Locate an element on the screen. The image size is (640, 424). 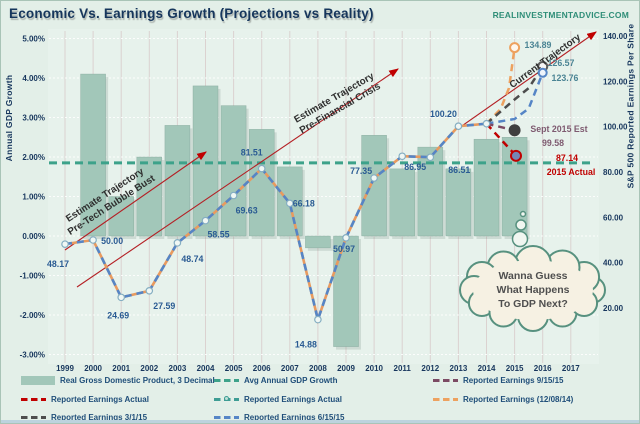
svg-text: 100.00 is located at coordinates (615, 127).